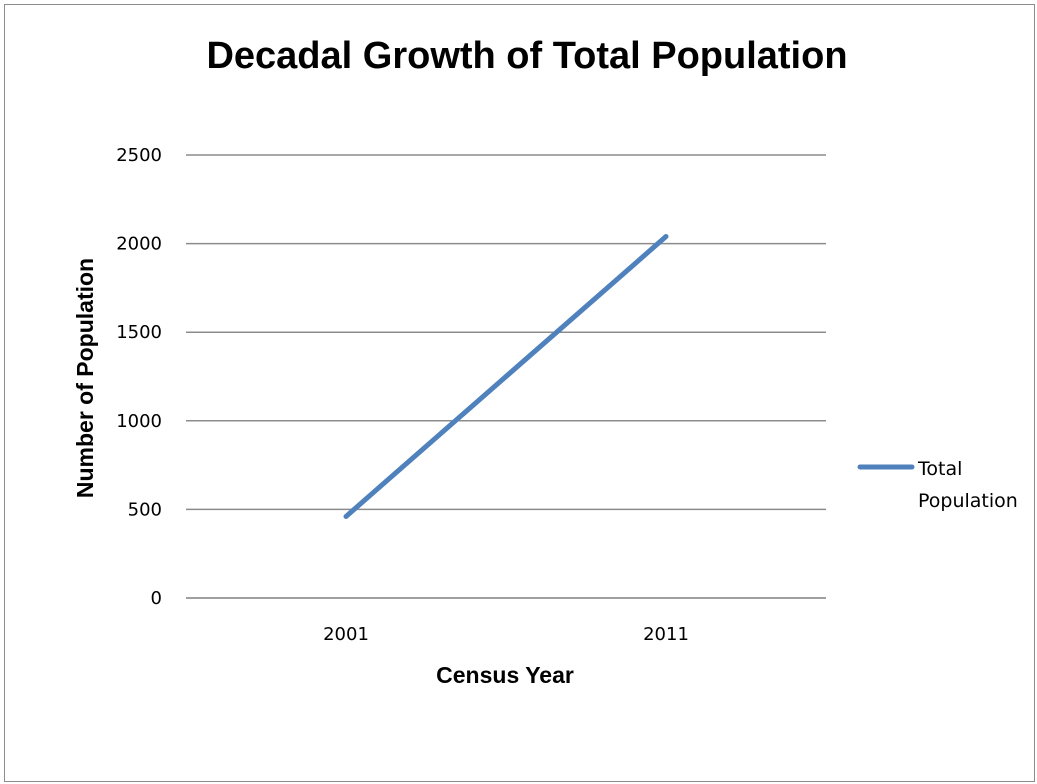  What do you see at coordinates (139, 155) in the screenshot?
I see `y-tick-label: 2500` at bounding box center [139, 155].